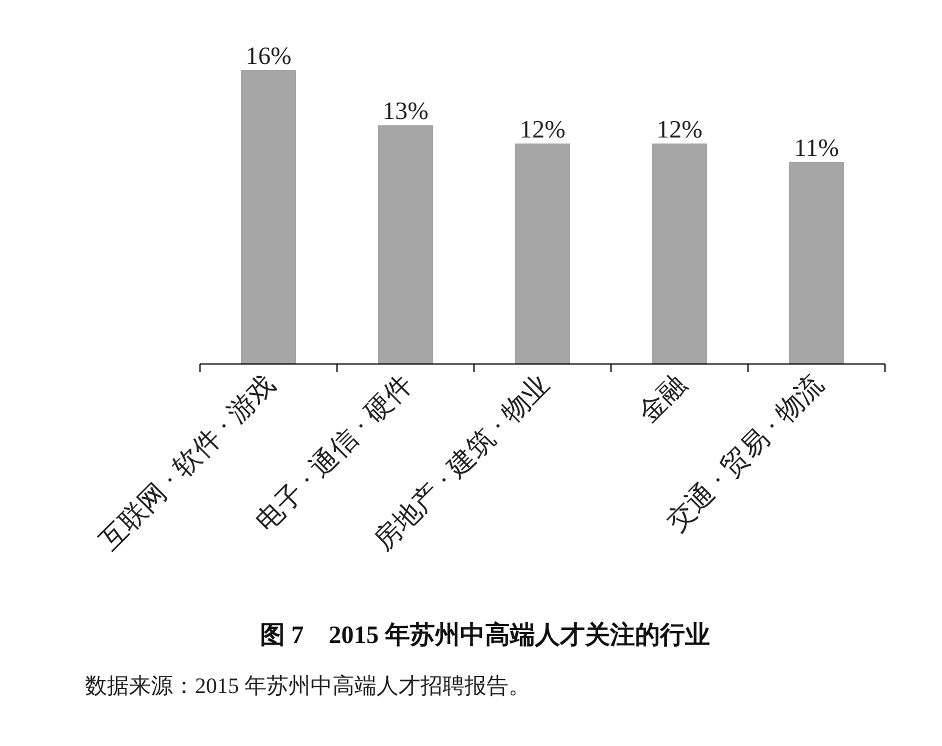  Describe the element at coordinates (485, 635) in the screenshot. I see `text: 图 7 2015 年苏州中高端人才关注的行业` at that location.